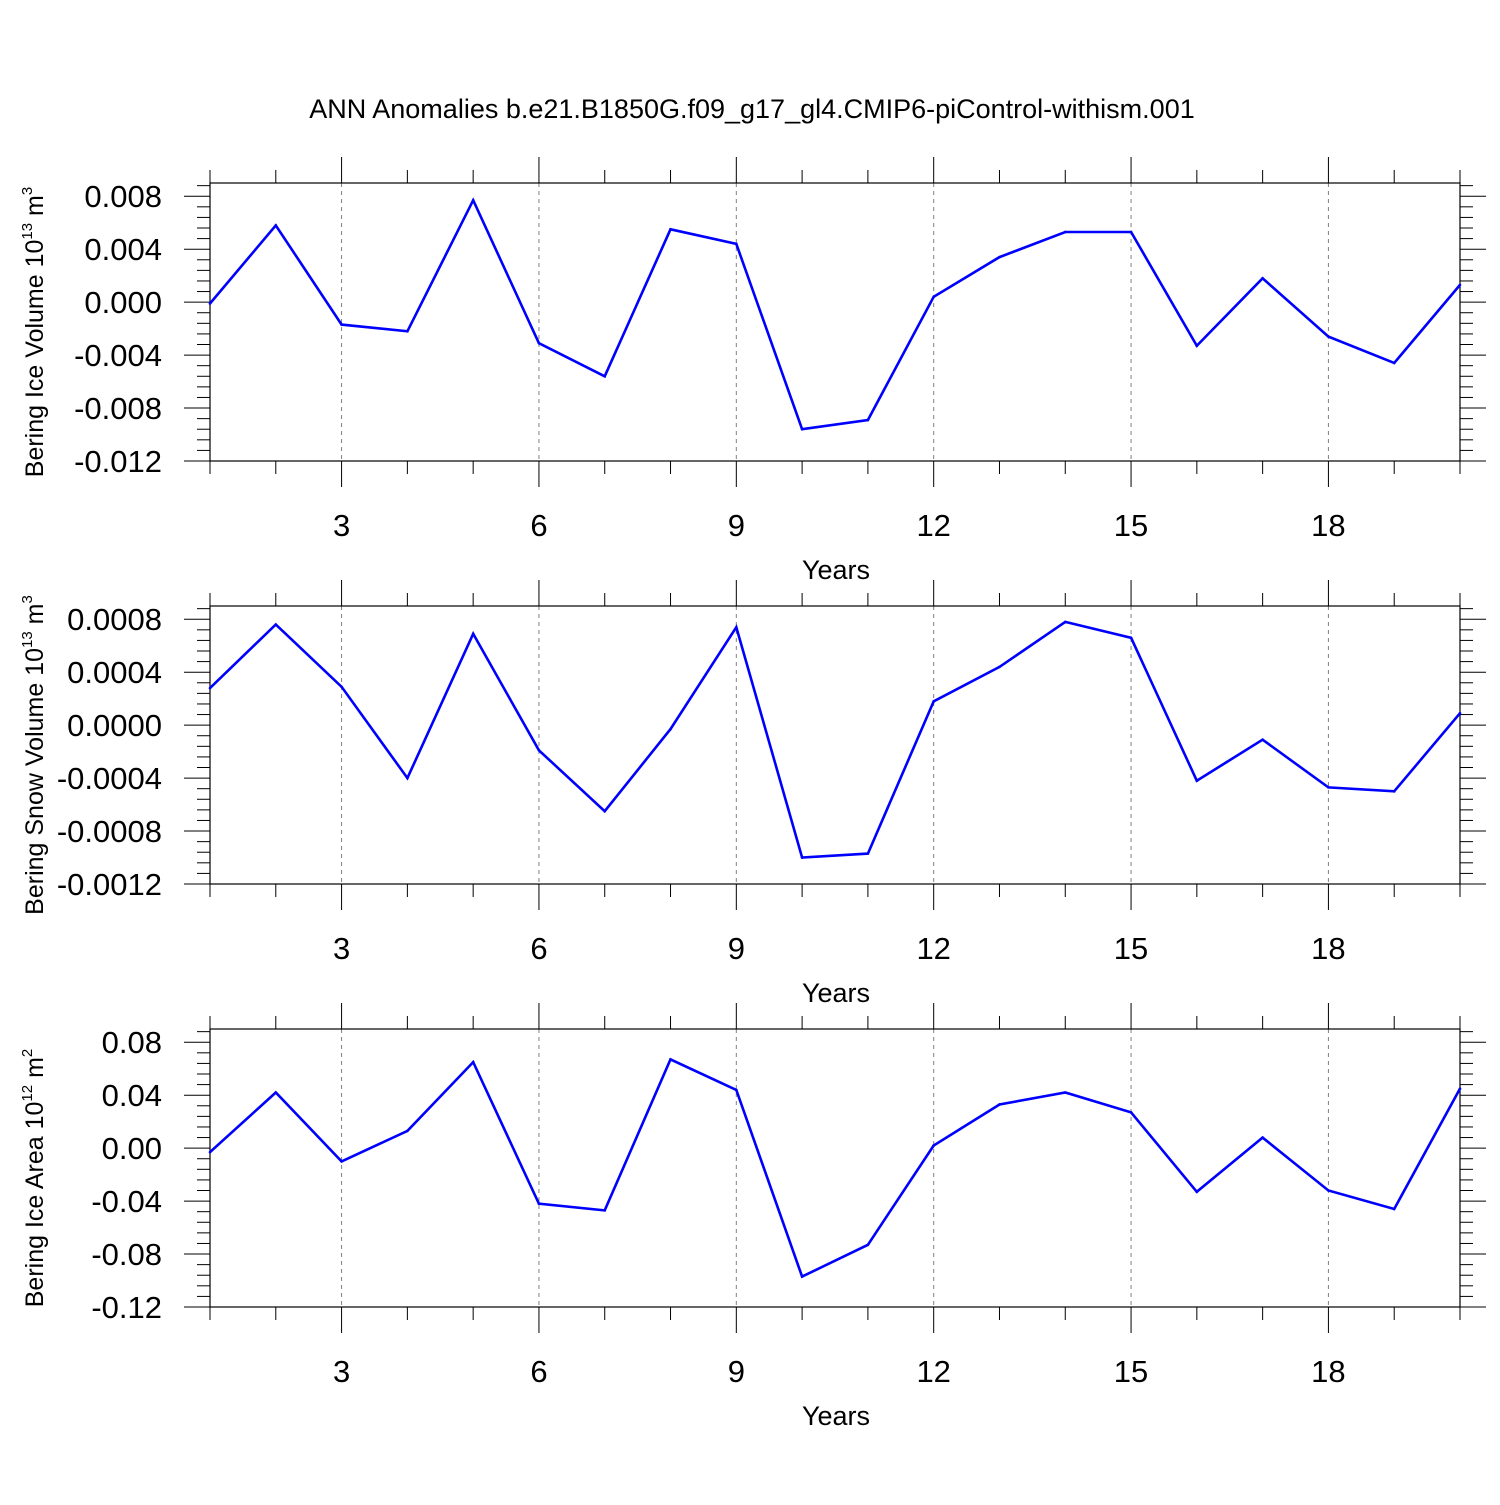 The width and height of the screenshot is (1500, 1505). I want to click on y-axis-label-text: Bering Snow Volume 10, so click(35, 781).